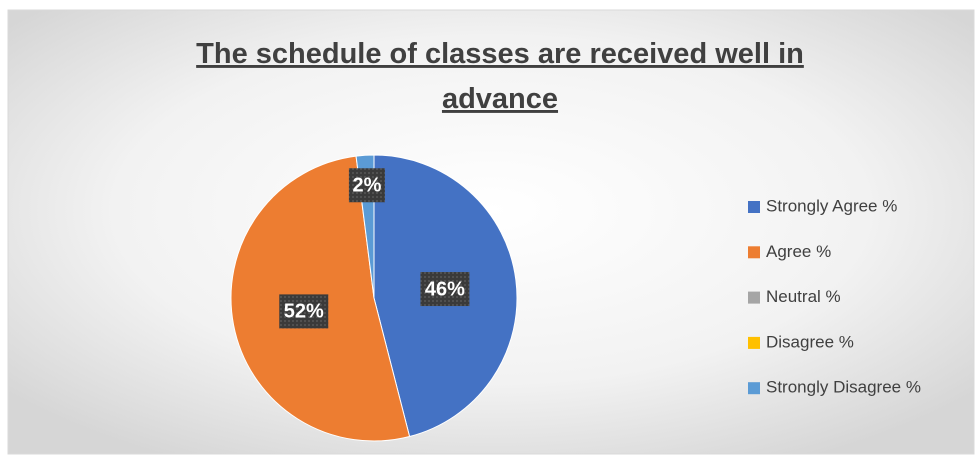 This screenshot has height=461, width=978. I want to click on legend-label: Agree %, so click(798, 251).